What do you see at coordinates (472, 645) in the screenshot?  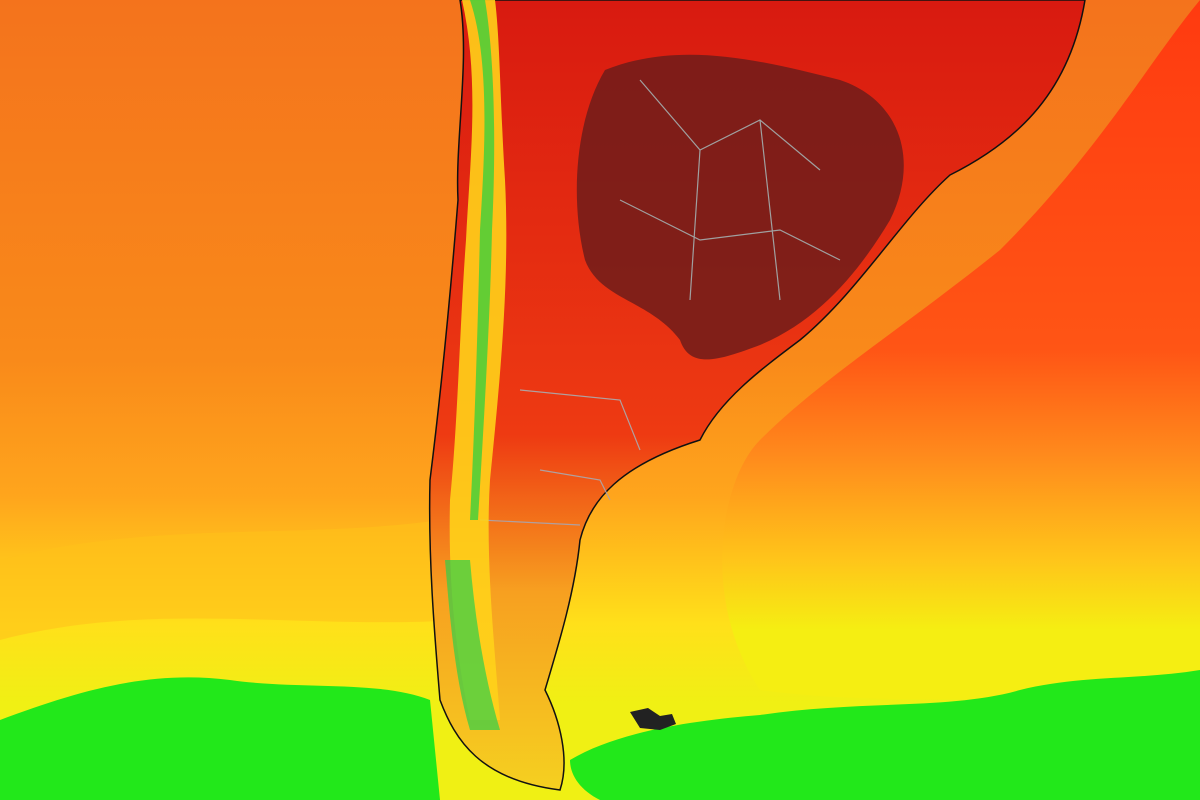 I see `patagonia-ice` at bounding box center [472, 645].